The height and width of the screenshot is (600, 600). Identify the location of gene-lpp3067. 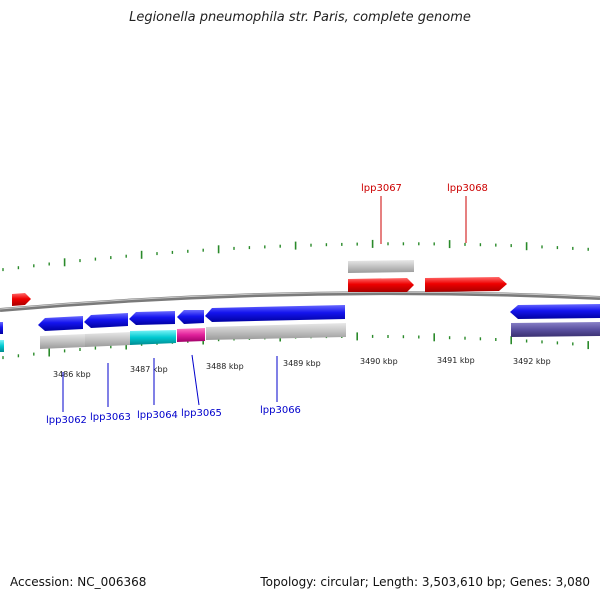
(381, 285).